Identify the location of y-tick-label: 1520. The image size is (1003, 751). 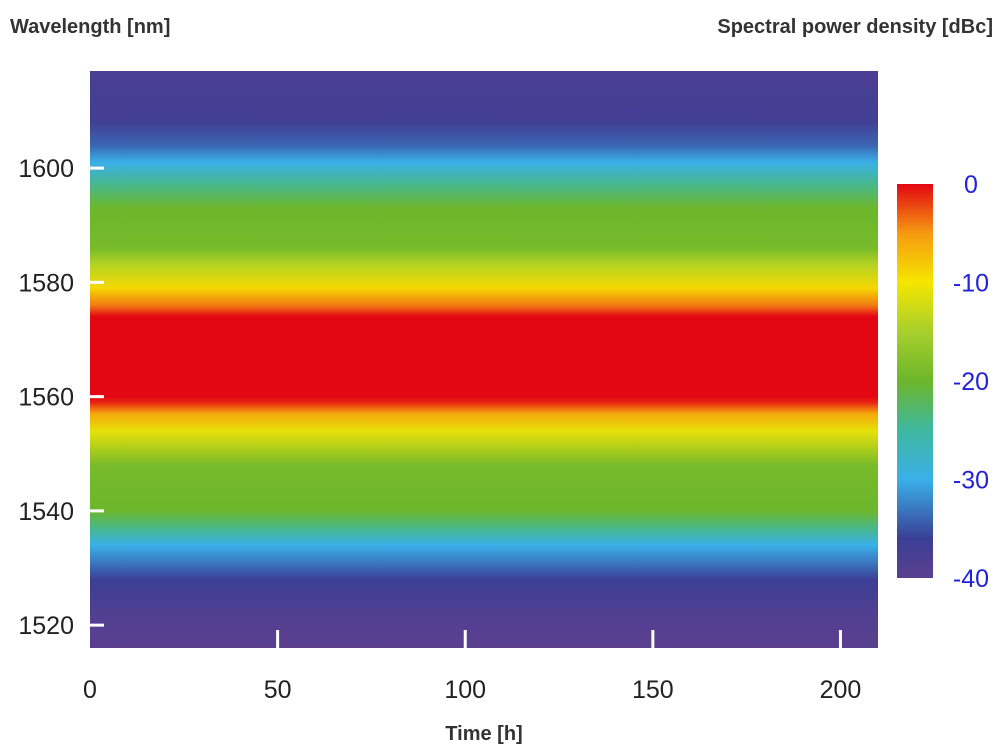
(46, 626).